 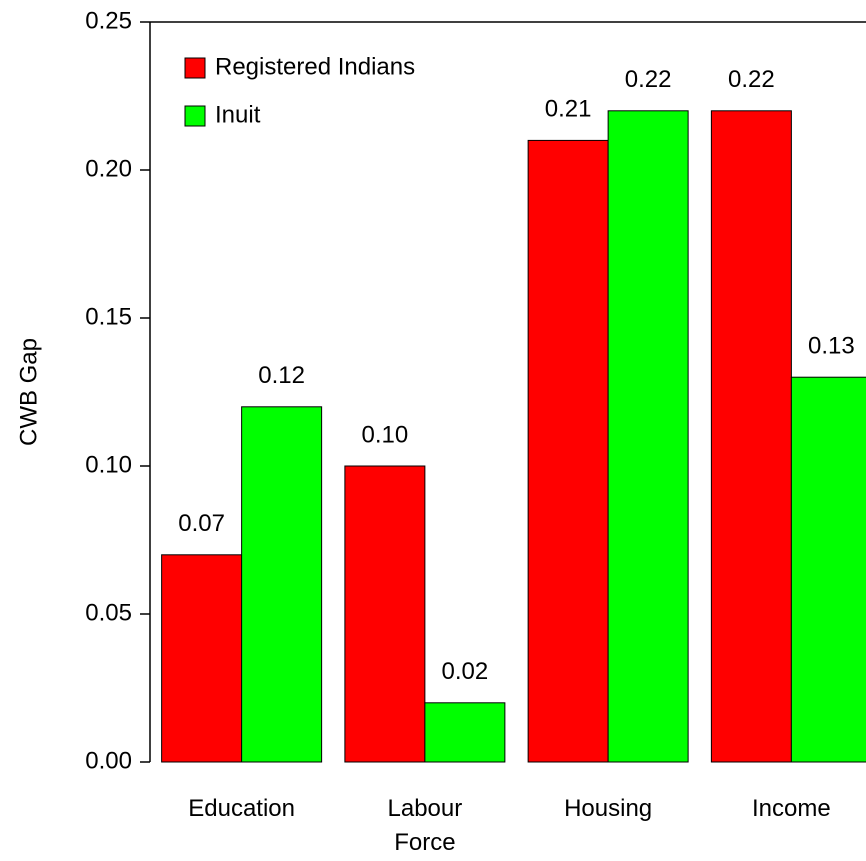 What do you see at coordinates (201, 523) in the screenshot?
I see `value-label: 0.07` at bounding box center [201, 523].